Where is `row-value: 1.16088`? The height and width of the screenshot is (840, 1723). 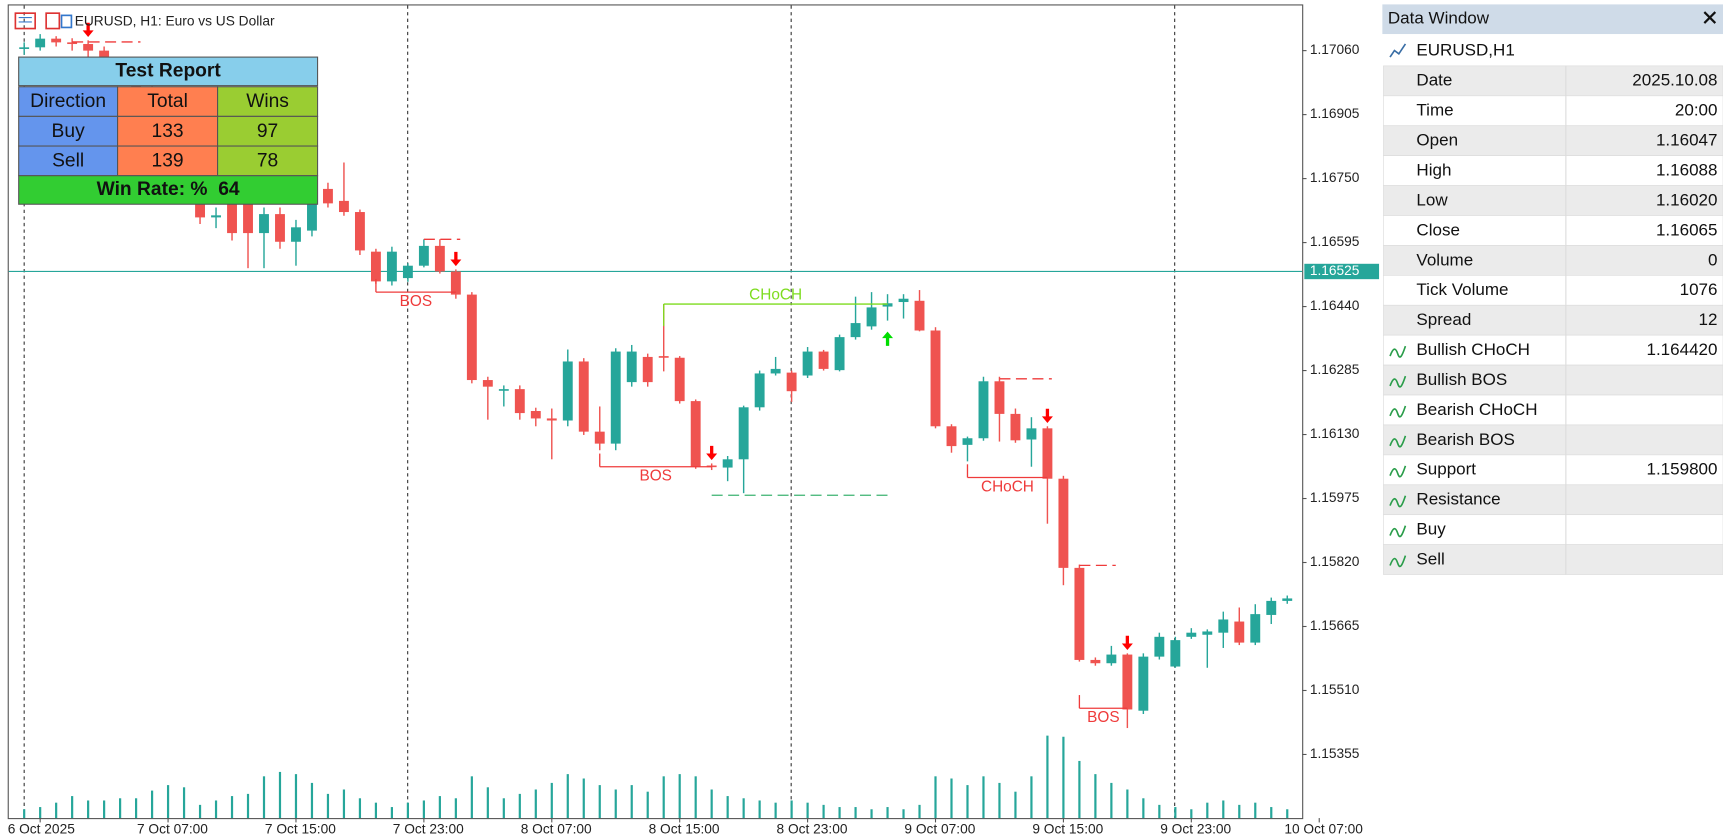 row-value: 1.16088 is located at coordinates (1687, 170).